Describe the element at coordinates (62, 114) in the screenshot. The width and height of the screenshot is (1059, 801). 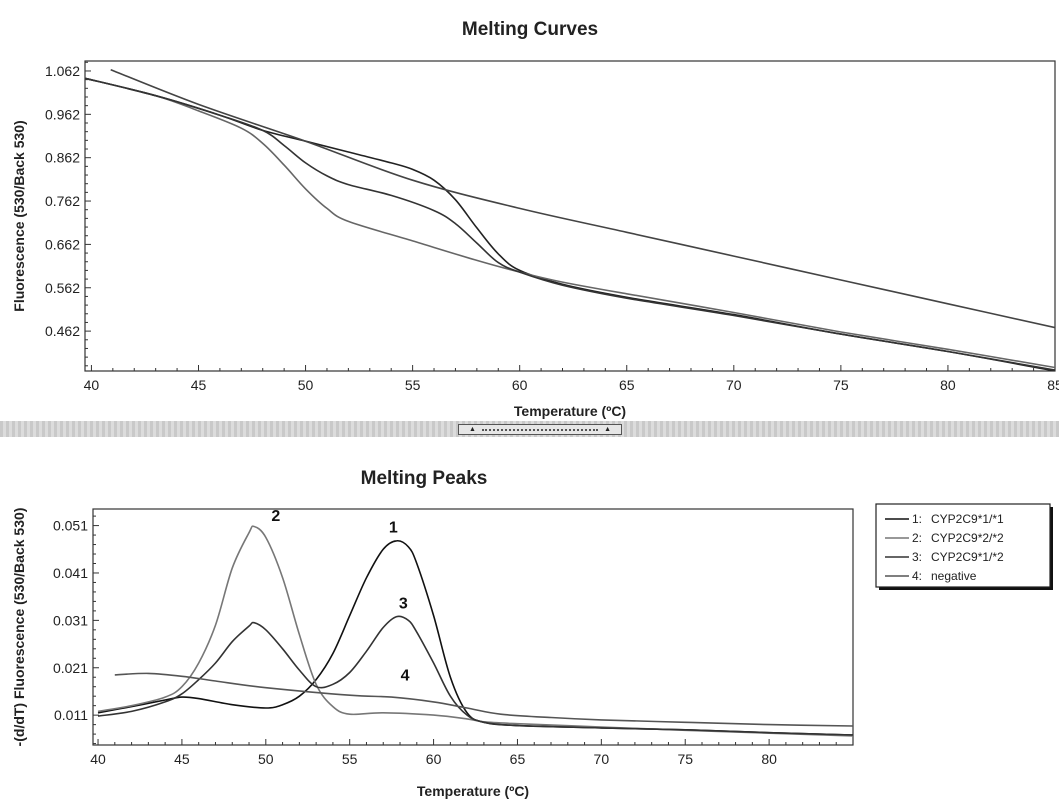
I see `y-tick-label: 0.962` at that location.